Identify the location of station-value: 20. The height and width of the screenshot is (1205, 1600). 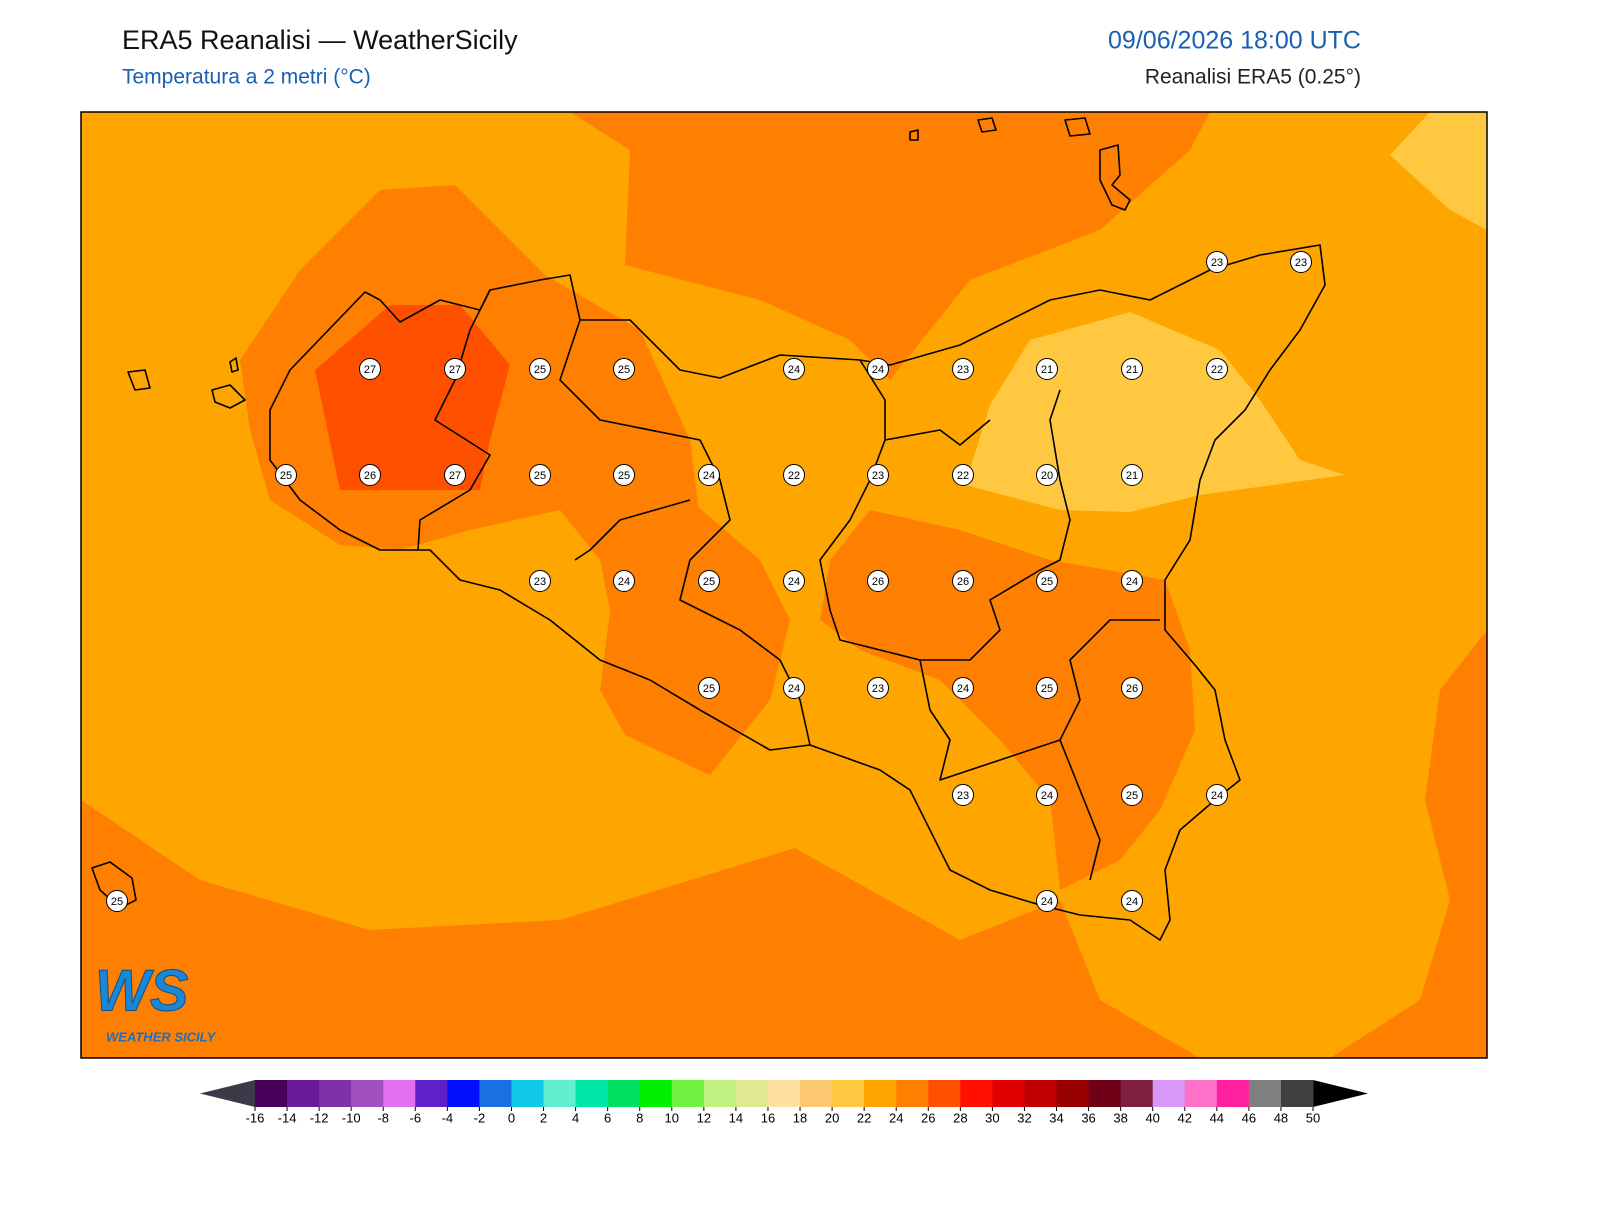
(1047, 476).